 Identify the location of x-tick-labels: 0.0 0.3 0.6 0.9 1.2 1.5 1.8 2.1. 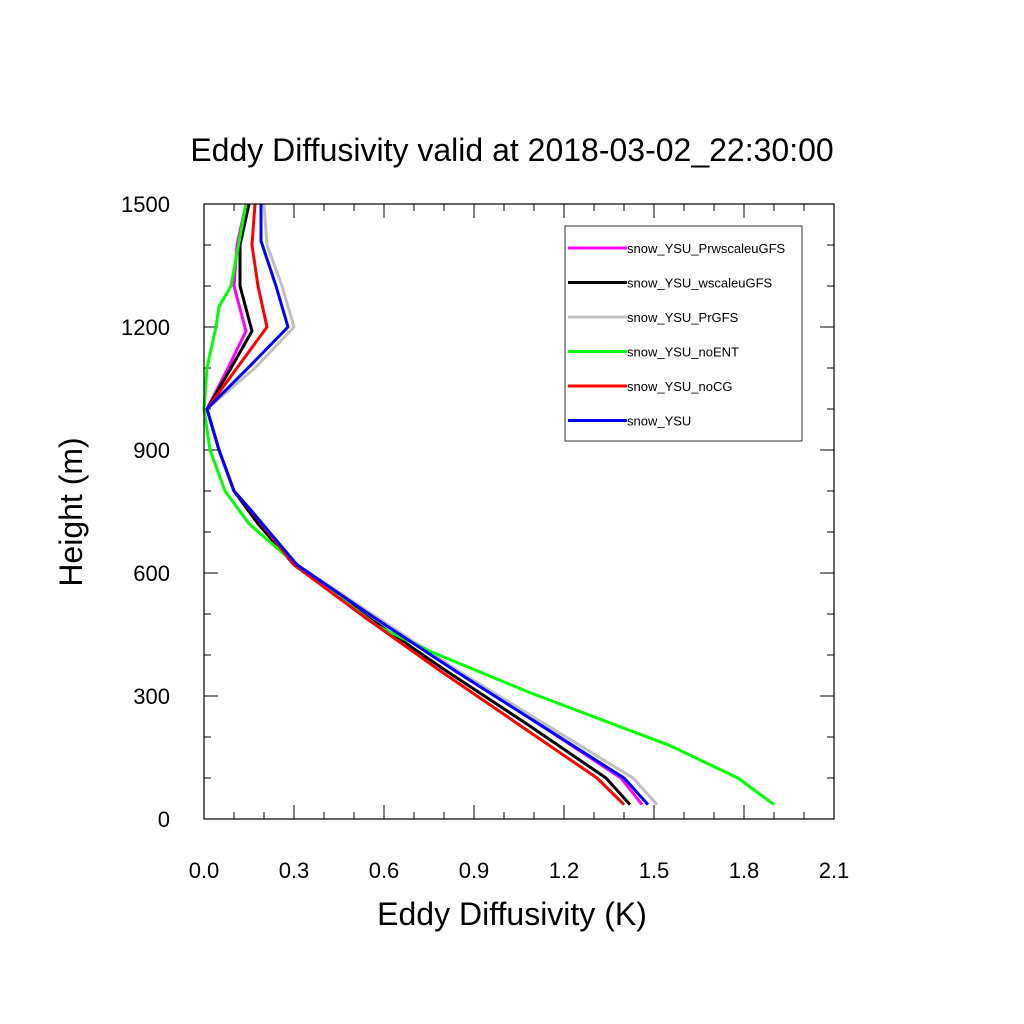
(519, 870).